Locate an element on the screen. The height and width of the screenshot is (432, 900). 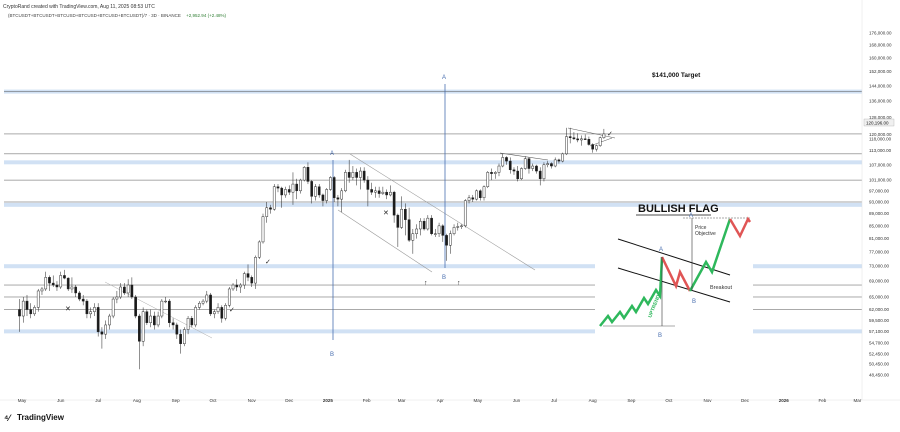
y-tick-label: 176,000.00 is located at coordinates (880, 32).